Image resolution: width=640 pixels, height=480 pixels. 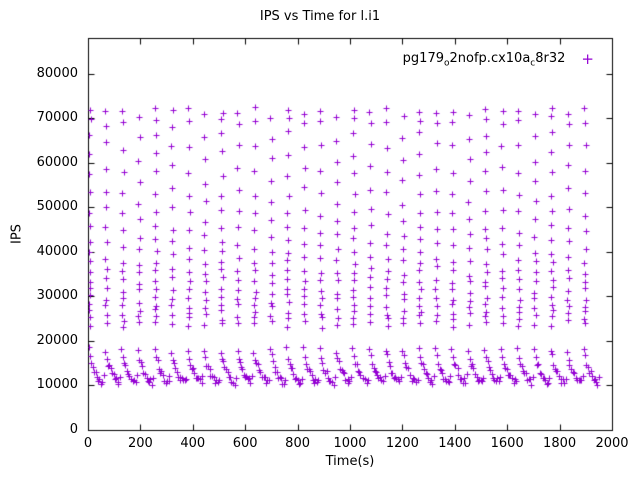 What do you see at coordinates (612, 443) in the screenshot?
I see `x-tick-label: 2000` at bounding box center [612, 443].